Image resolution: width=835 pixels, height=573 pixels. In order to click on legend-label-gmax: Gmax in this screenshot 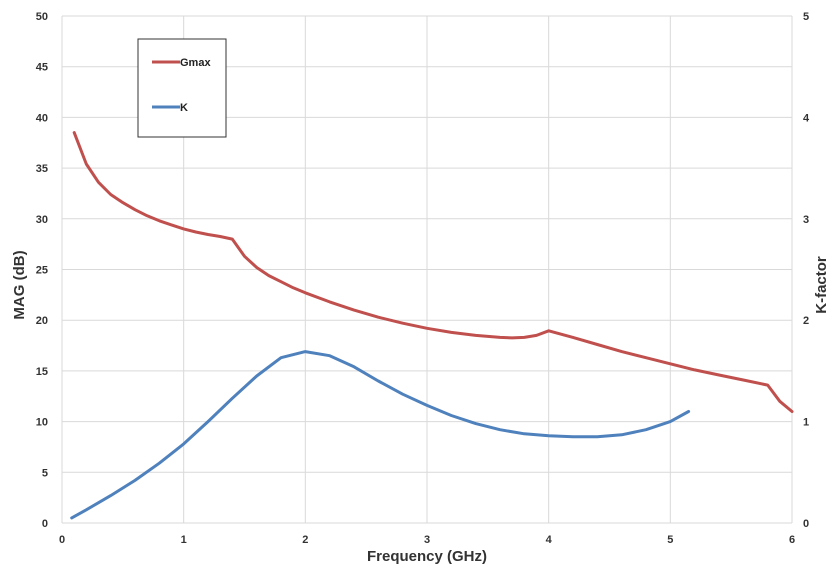, I will do `click(195, 63)`.